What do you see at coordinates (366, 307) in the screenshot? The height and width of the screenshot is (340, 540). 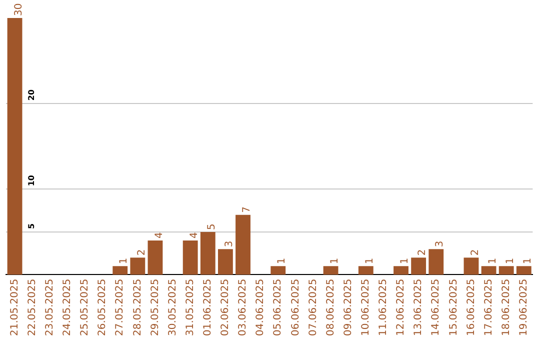 I see `x-tick-label: 10.06.2025` at bounding box center [366, 307].